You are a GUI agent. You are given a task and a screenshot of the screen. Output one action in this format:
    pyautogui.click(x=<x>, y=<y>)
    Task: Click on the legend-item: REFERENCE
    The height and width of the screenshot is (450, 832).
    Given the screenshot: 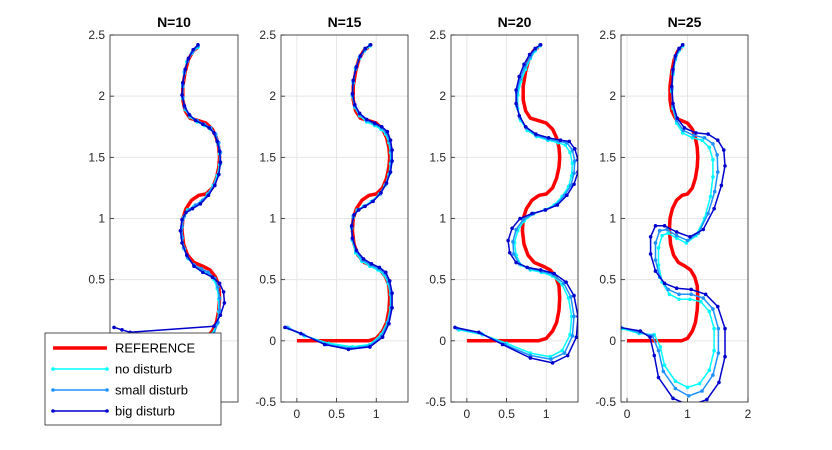 What is the action you would take?
    pyautogui.click(x=124, y=348)
    